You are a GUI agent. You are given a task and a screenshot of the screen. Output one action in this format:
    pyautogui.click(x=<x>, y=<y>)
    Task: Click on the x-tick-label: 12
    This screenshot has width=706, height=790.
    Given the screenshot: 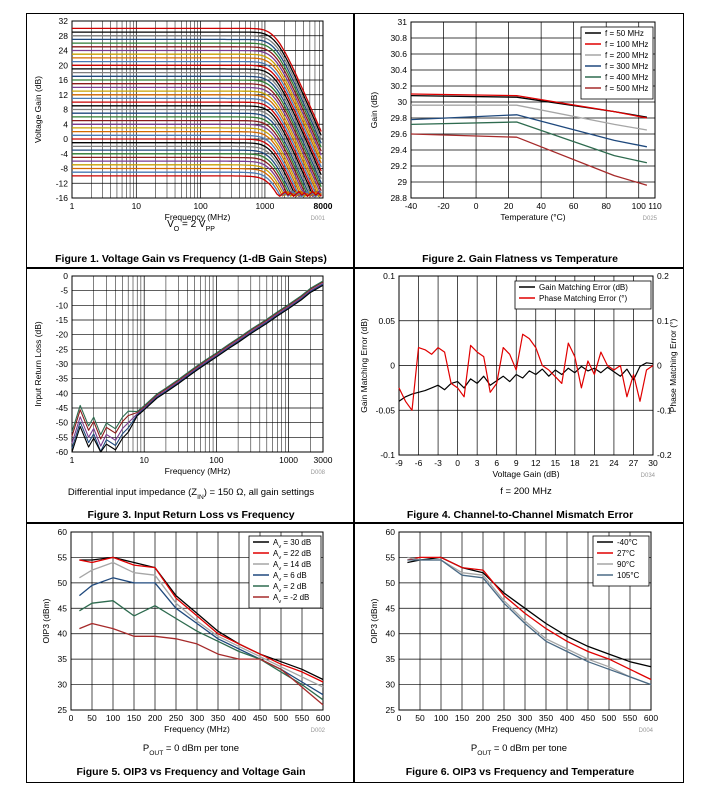 What is the action you would take?
    pyautogui.click(x=536, y=463)
    